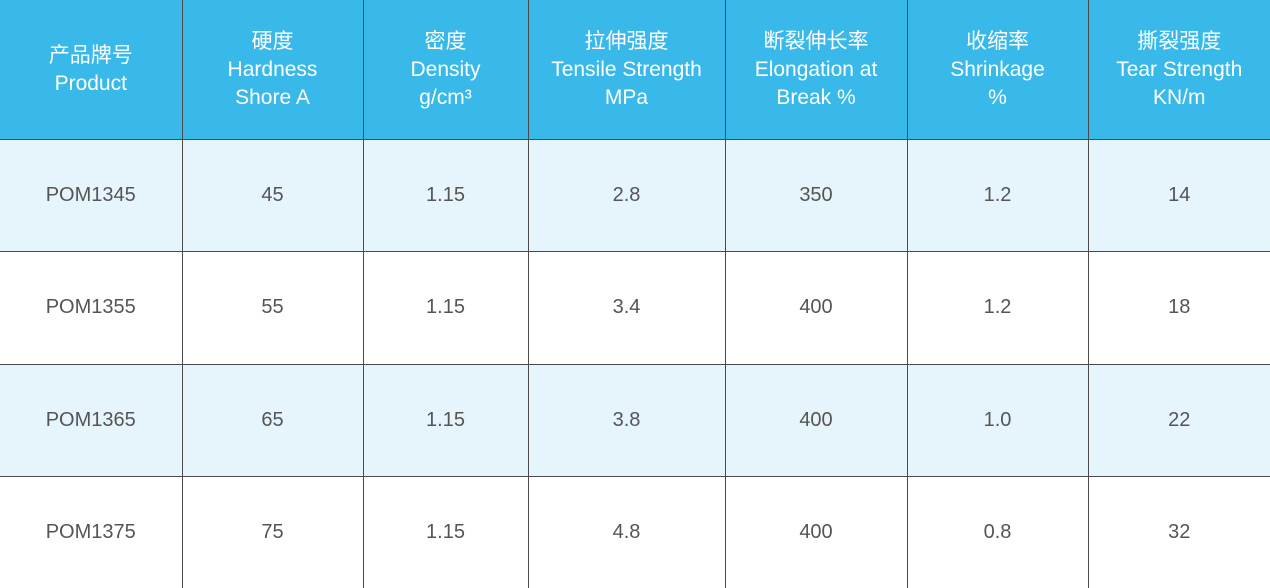 Image resolution: width=1270 pixels, height=588 pixels. I want to click on value-cell: 4.8, so click(626, 531).